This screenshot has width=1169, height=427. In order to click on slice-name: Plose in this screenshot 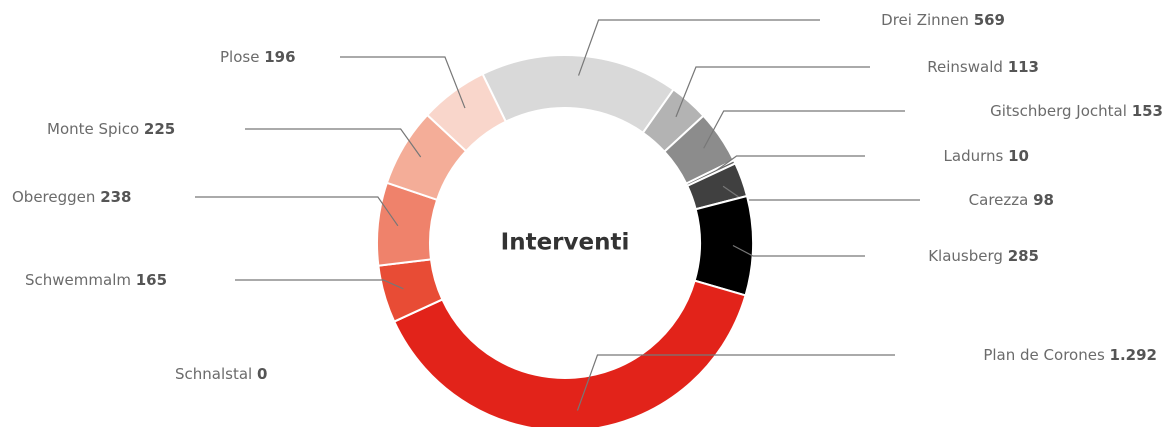, I will do `click(239, 57)`.